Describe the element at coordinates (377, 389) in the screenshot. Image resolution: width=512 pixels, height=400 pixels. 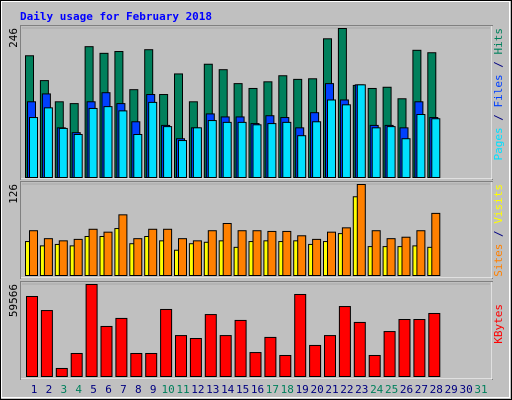
I see `x-tick-label: 24` at that location.